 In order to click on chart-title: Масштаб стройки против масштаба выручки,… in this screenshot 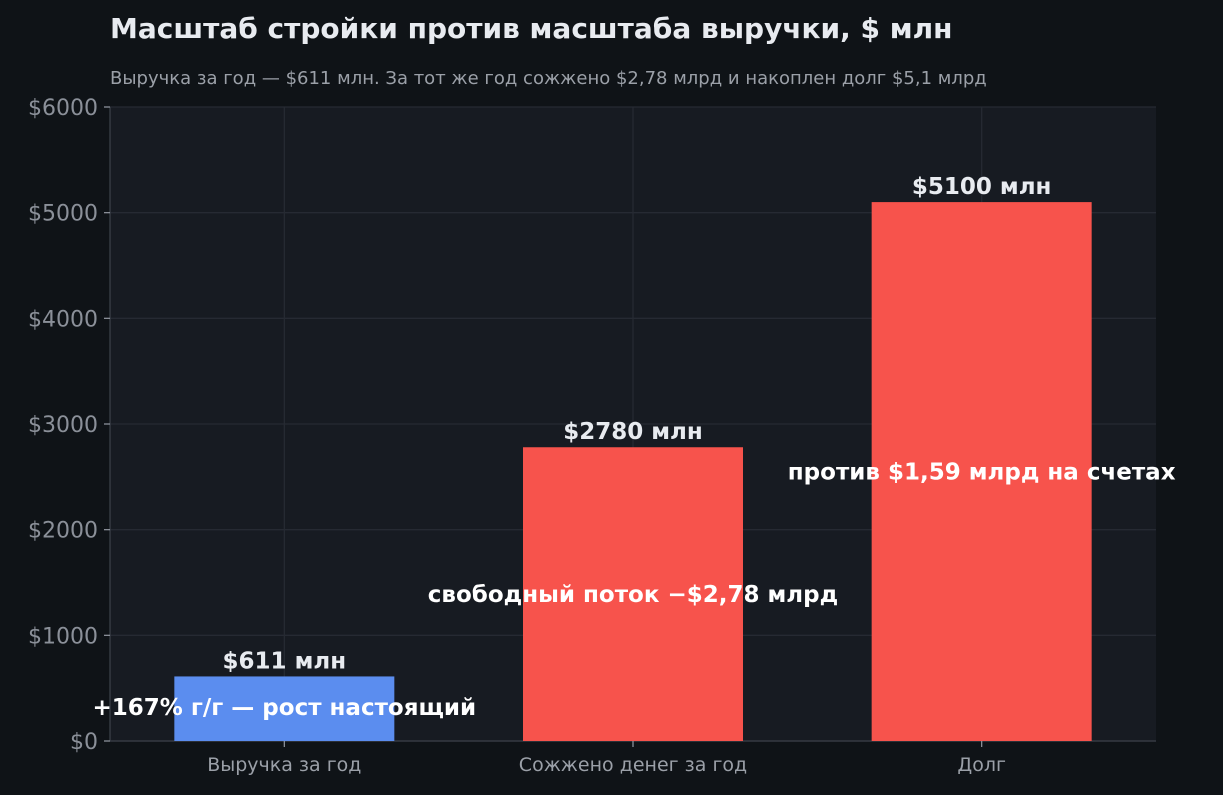, I will do `click(531, 28)`.